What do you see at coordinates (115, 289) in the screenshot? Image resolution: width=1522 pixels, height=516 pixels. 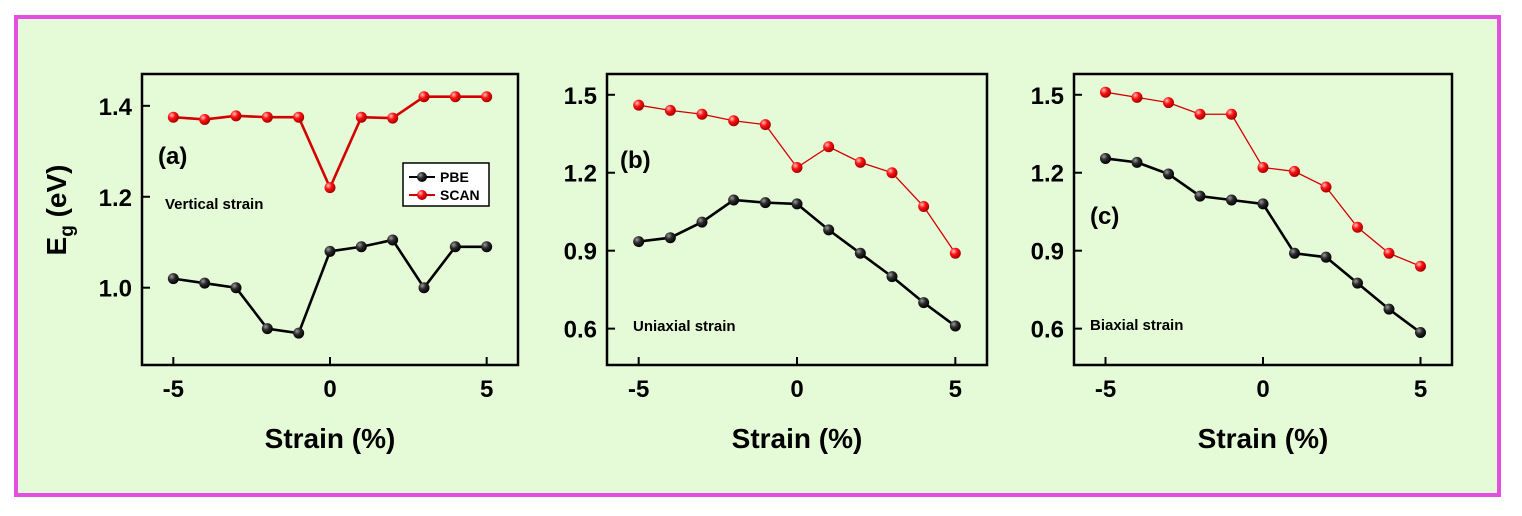 I see `y-tick-label: 1.0` at bounding box center [115, 289].